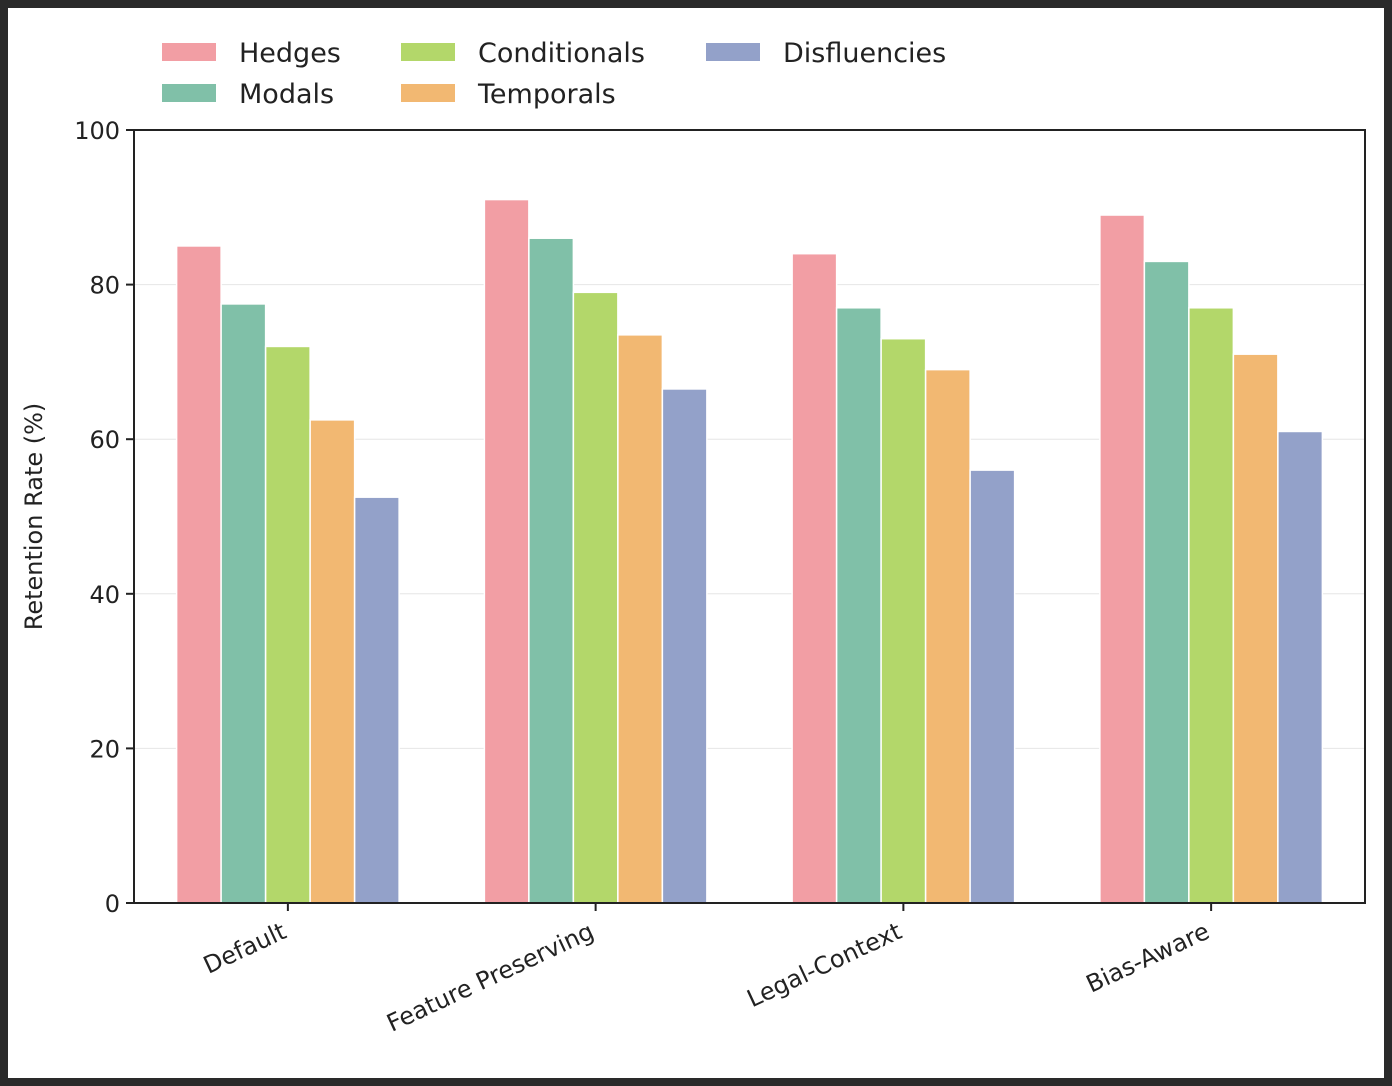 The height and width of the screenshot is (1086, 1392). Describe the element at coordinates (1148, 957) in the screenshot. I see `x-tick-label: Bias-Aware` at that location.